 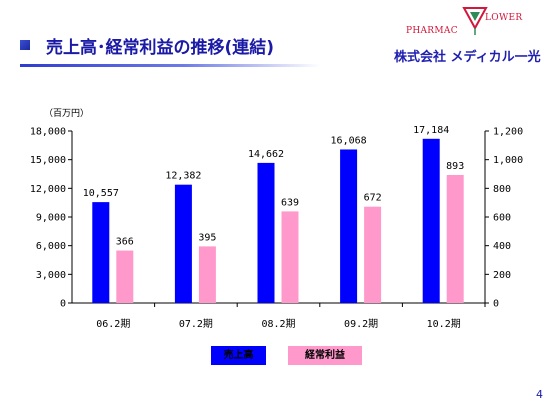 I want to click on sales-data-label: 17,184, so click(x=431, y=130).